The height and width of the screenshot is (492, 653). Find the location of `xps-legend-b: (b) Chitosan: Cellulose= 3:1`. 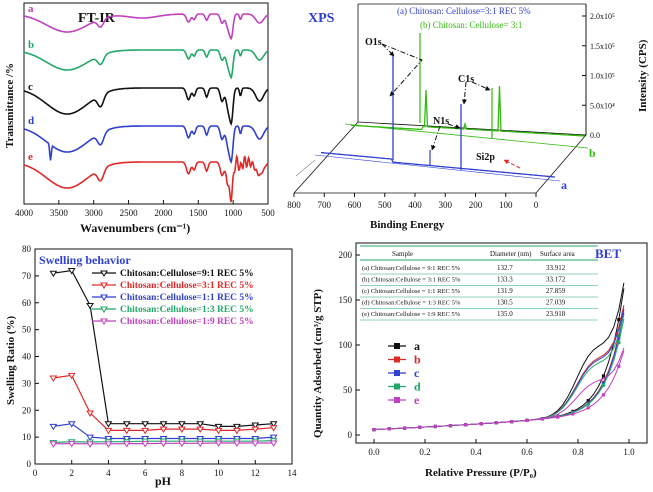

xps-legend-b: (b) Chitosan: Cellulose= 3:1 is located at coordinates (471, 25).